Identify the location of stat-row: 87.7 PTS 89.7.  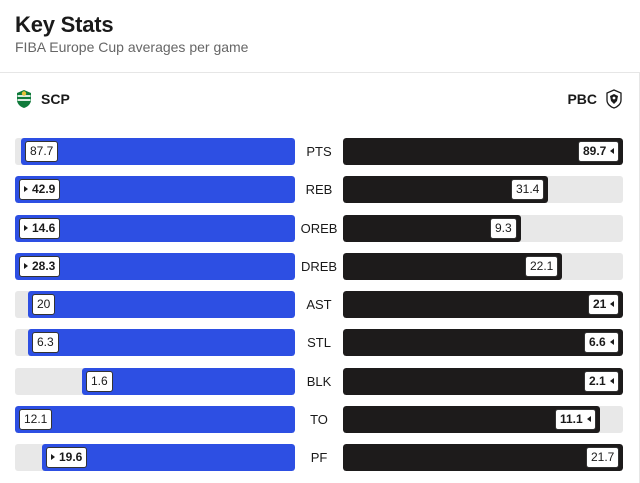
(320, 151).